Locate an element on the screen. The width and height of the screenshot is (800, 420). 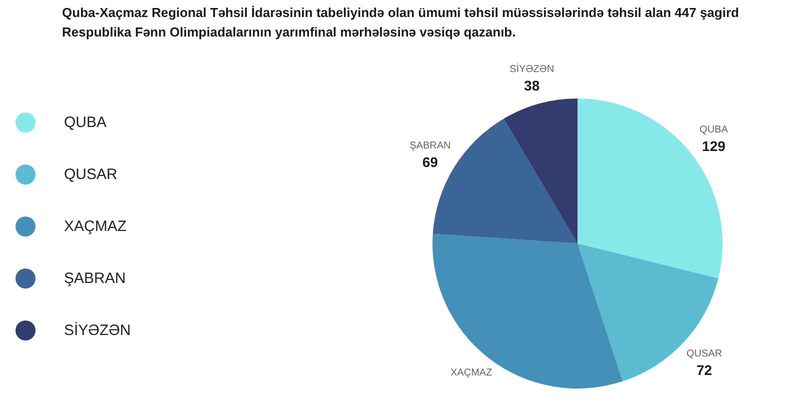
legend-label: ŞABRAN is located at coordinates (95, 278).